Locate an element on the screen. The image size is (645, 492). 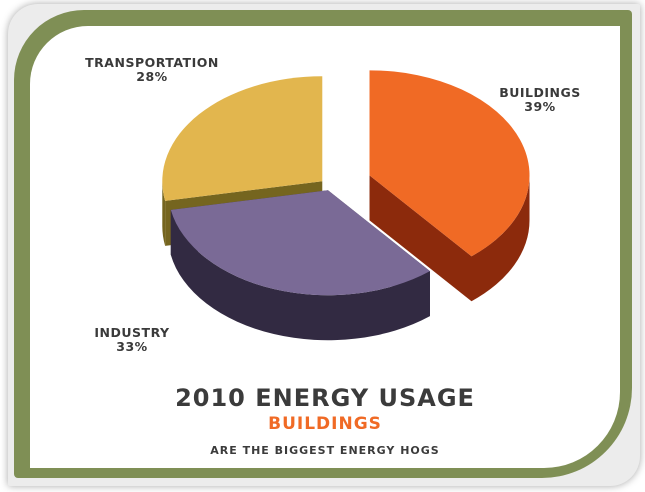
slice-industry is located at coordinates (300, 243).